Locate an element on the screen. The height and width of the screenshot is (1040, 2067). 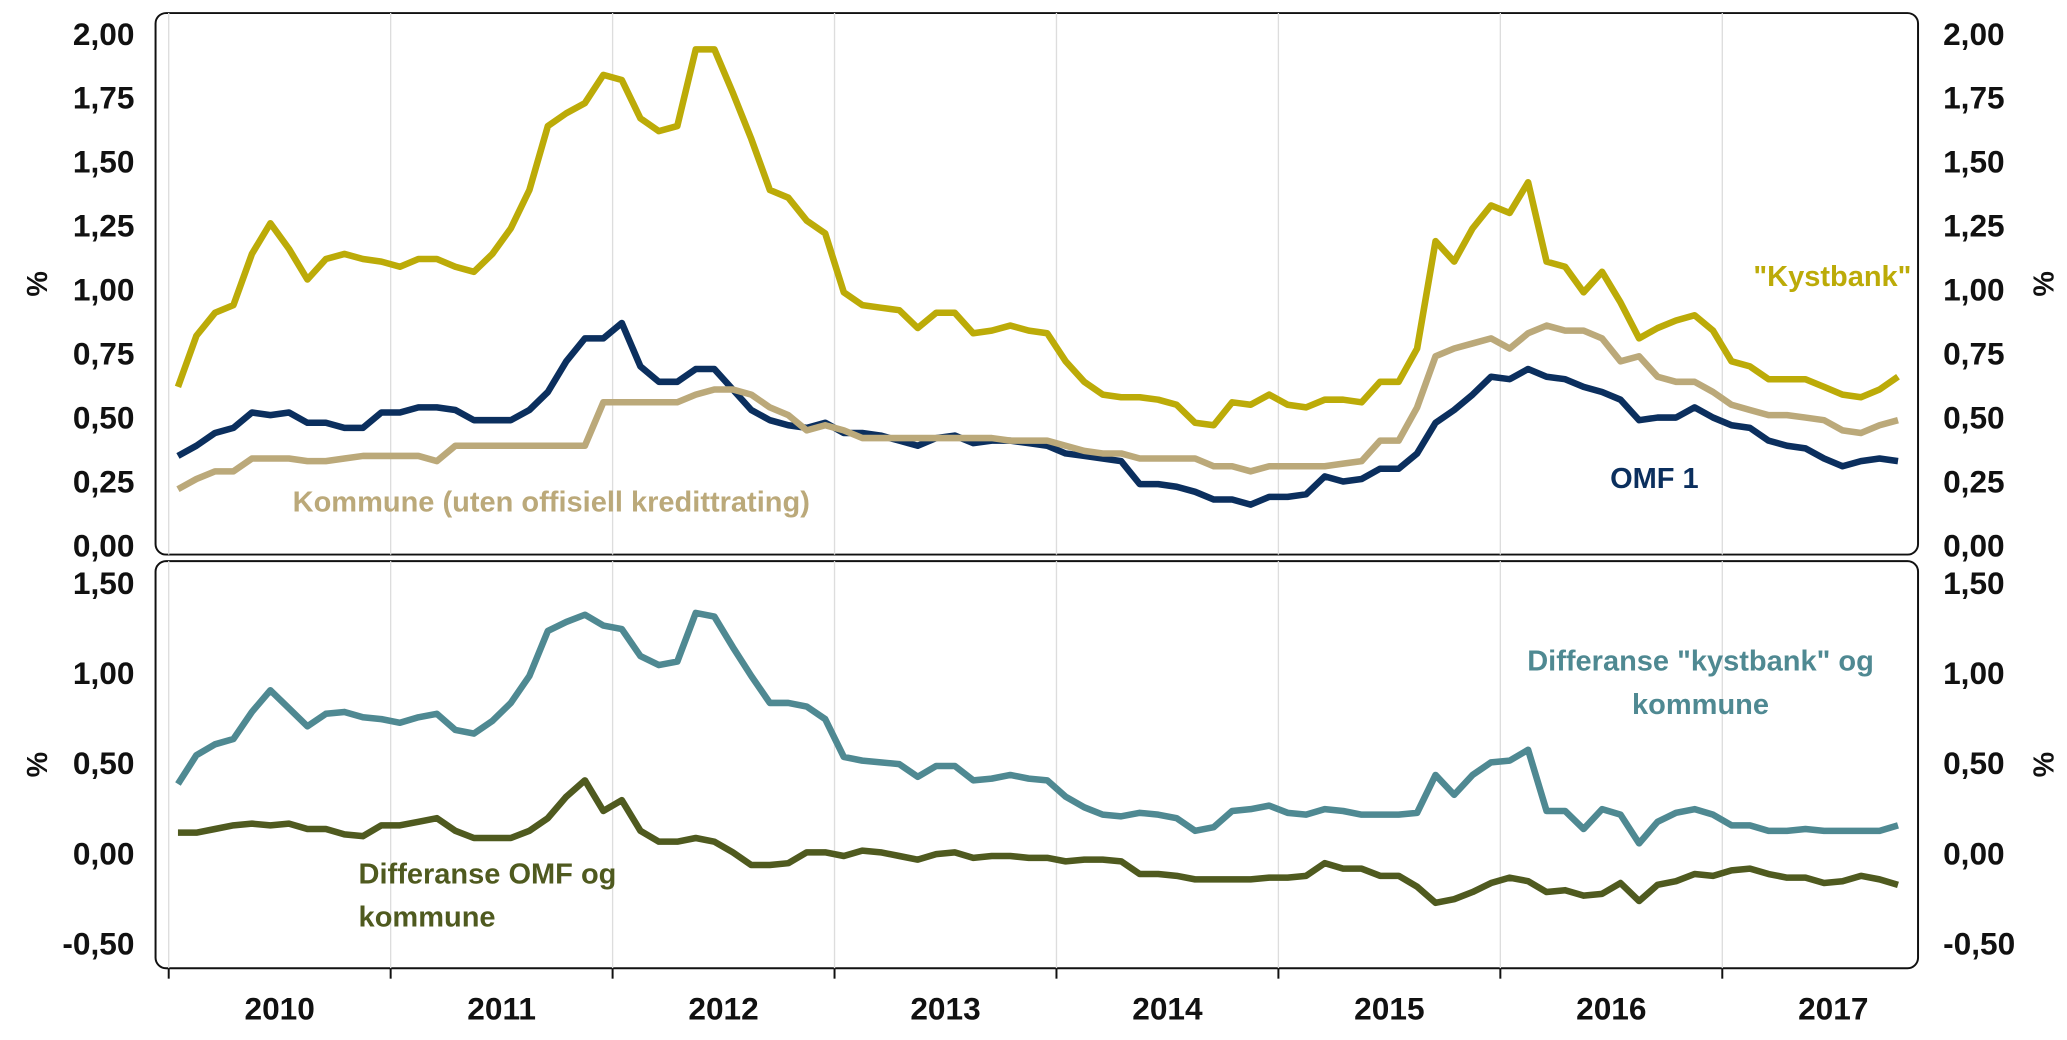
y-tick-label: 0,75 is located at coordinates (104, 354).